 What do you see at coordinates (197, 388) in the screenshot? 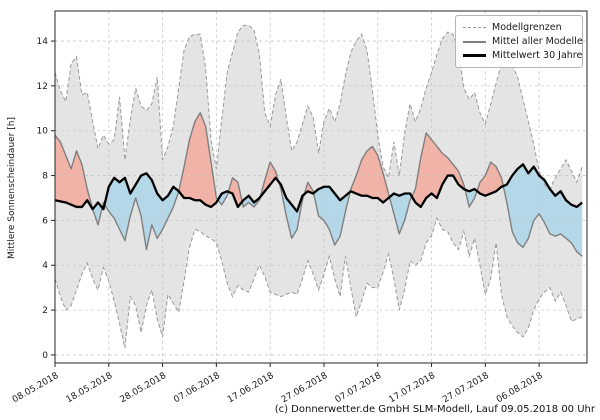
I see `x-tick-label: 07.06.2018` at bounding box center [197, 388].